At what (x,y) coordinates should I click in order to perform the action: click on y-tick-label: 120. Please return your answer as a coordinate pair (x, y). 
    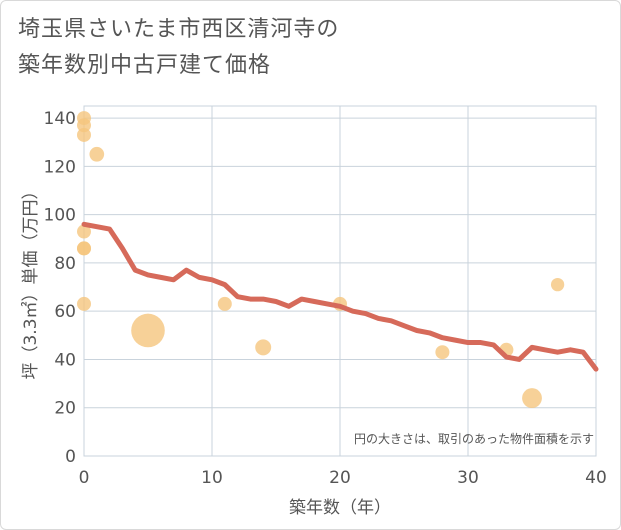
    Looking at the image, I should click on (60, 167).